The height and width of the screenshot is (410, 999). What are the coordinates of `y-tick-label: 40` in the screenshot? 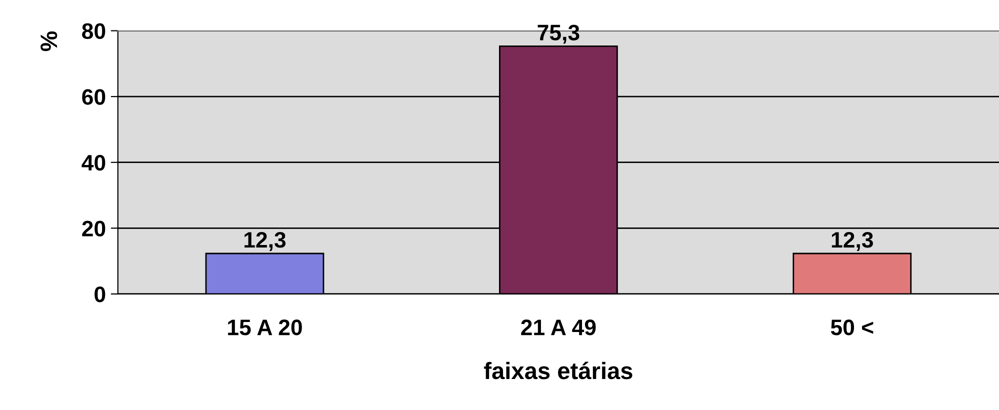 It's located at (94, 162).